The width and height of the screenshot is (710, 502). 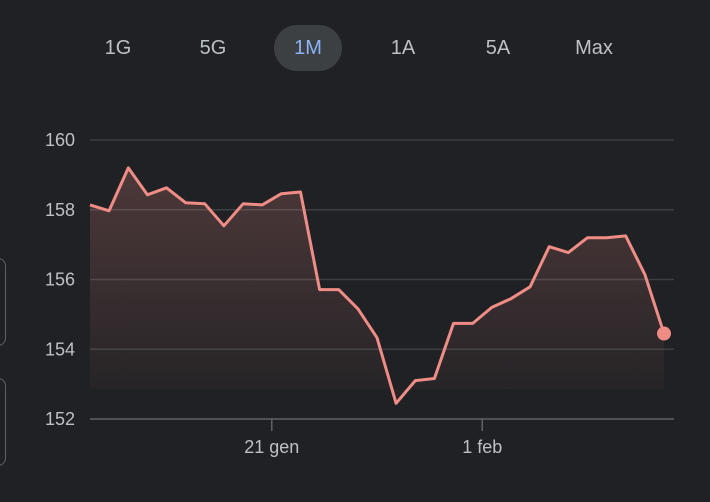 I want to click on last-price-marker, so click(x=664, y=333).